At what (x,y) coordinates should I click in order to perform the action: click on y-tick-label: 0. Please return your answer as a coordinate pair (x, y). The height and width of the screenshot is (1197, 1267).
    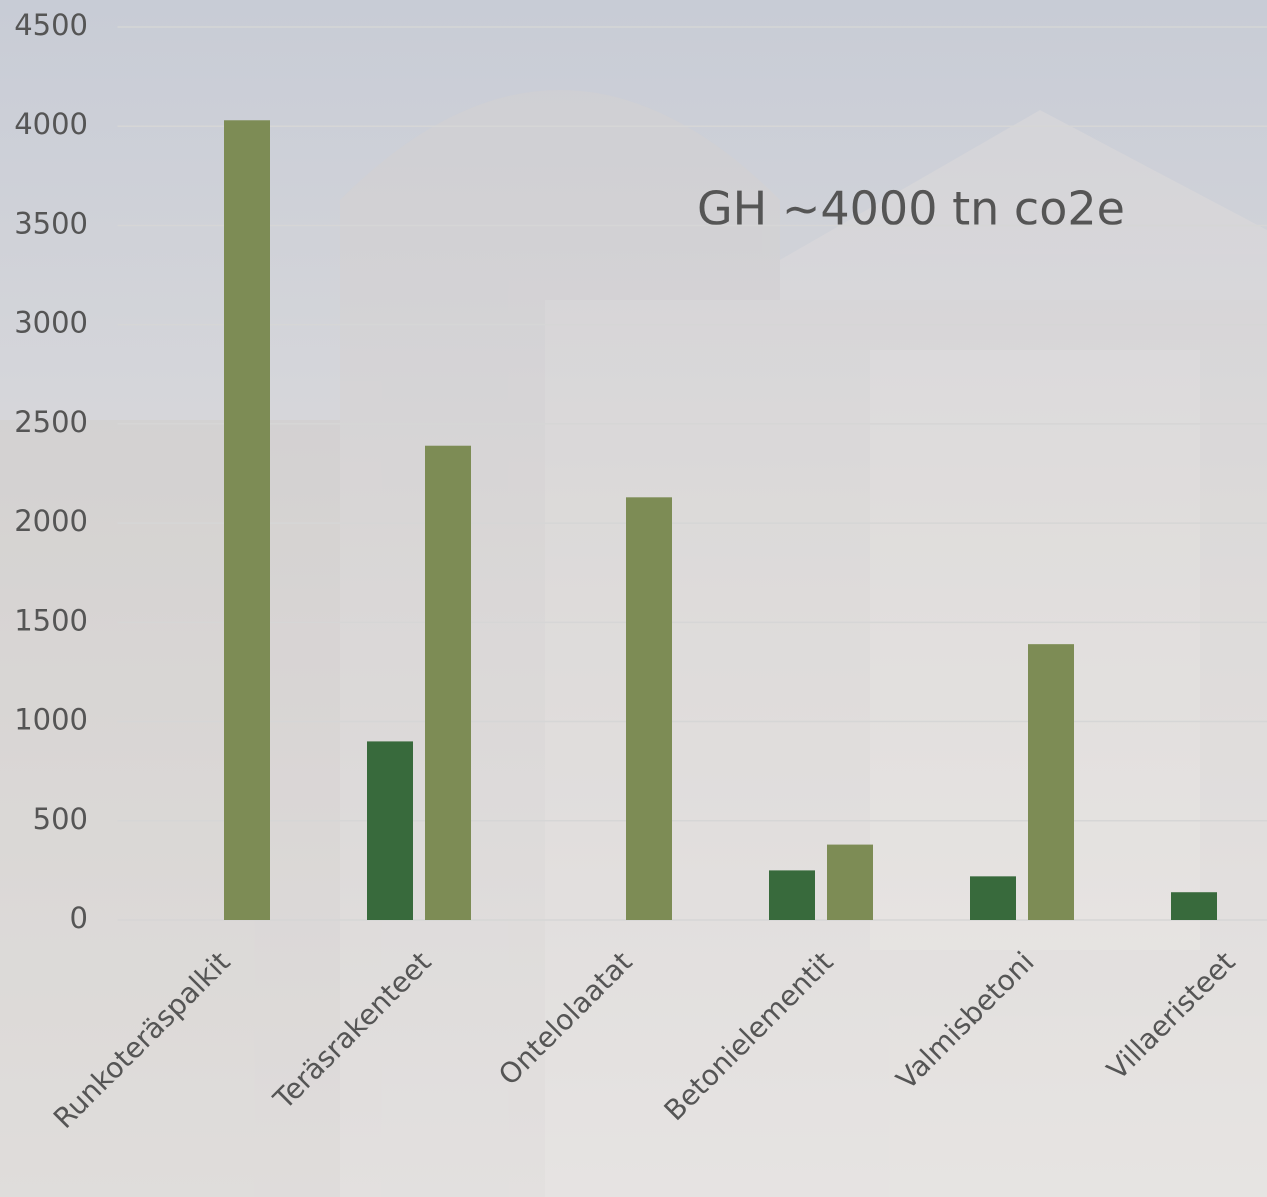
    Looking at the image, I should click on (79, 918).